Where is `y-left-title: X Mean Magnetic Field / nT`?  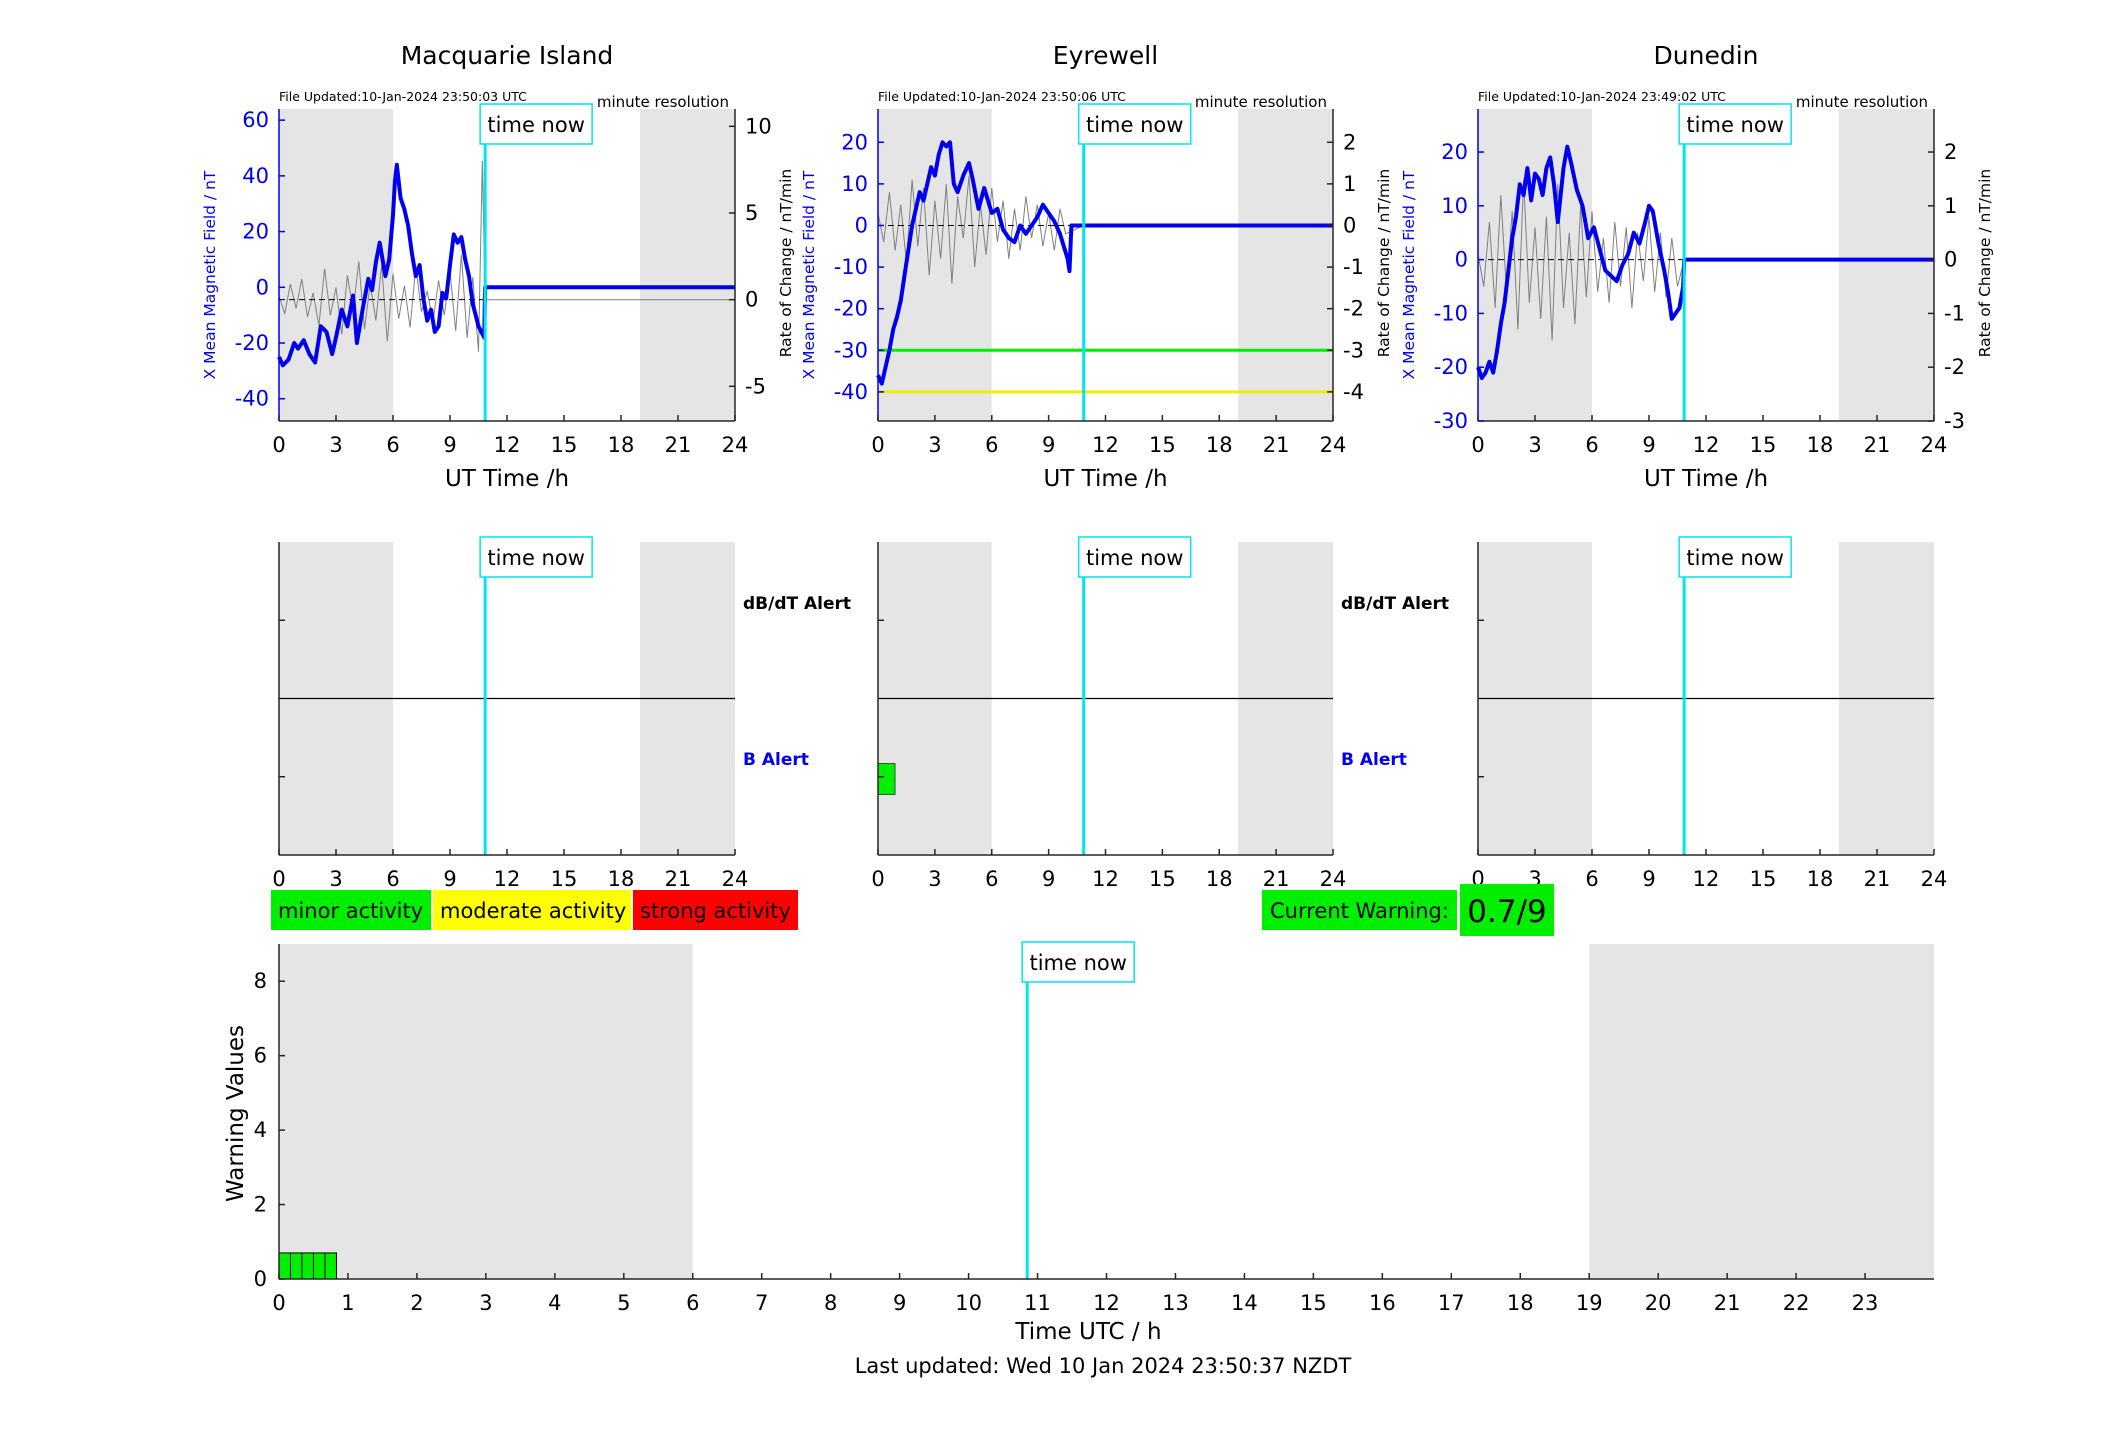 y-left-title: X Mean Magnetic Field / nT is located at coordinates (210, 274).